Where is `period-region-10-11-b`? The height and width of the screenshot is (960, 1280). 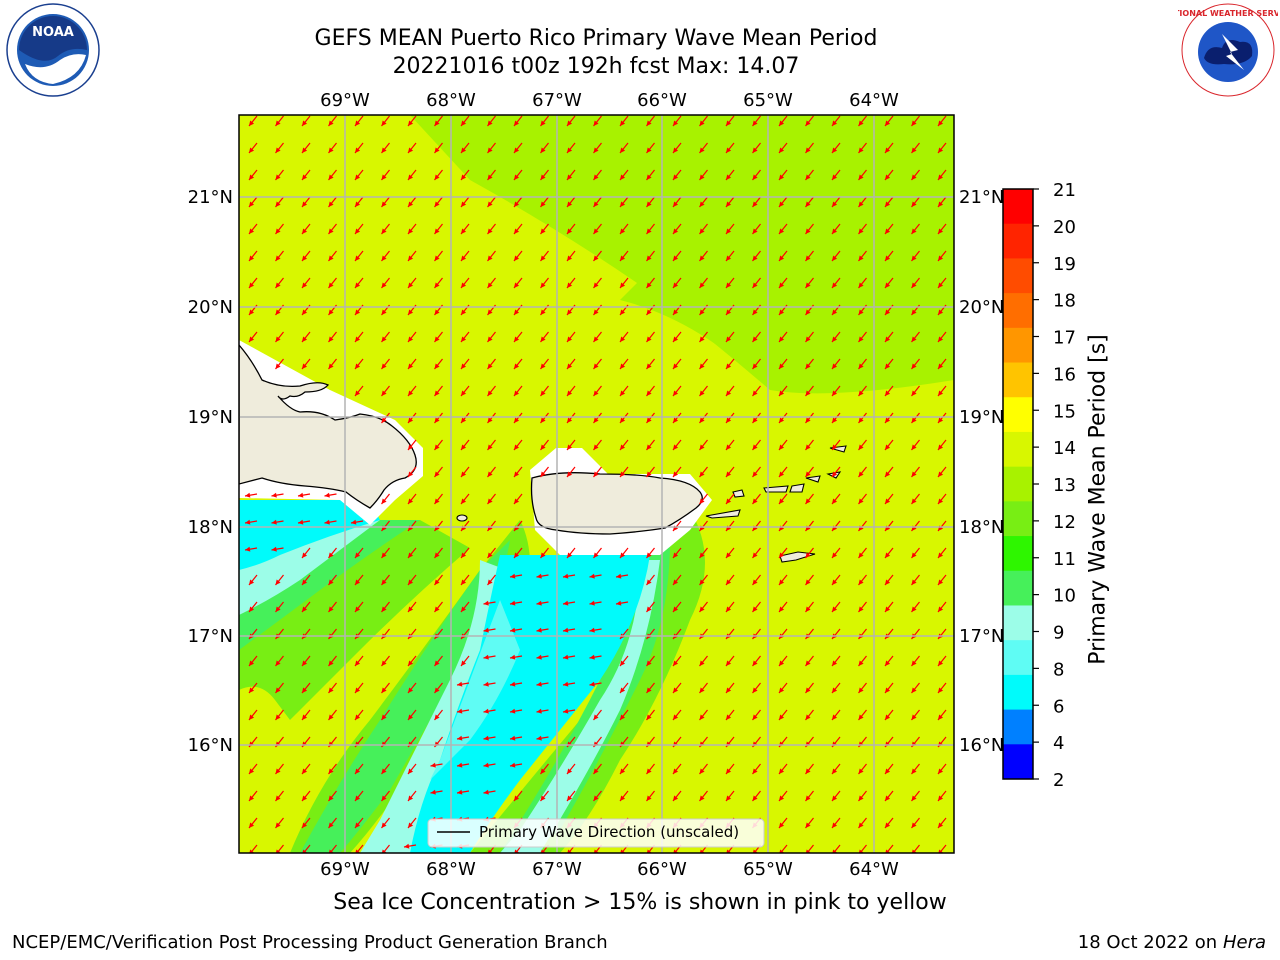
period-region-10-11-b is located at coordinates (405, 696).